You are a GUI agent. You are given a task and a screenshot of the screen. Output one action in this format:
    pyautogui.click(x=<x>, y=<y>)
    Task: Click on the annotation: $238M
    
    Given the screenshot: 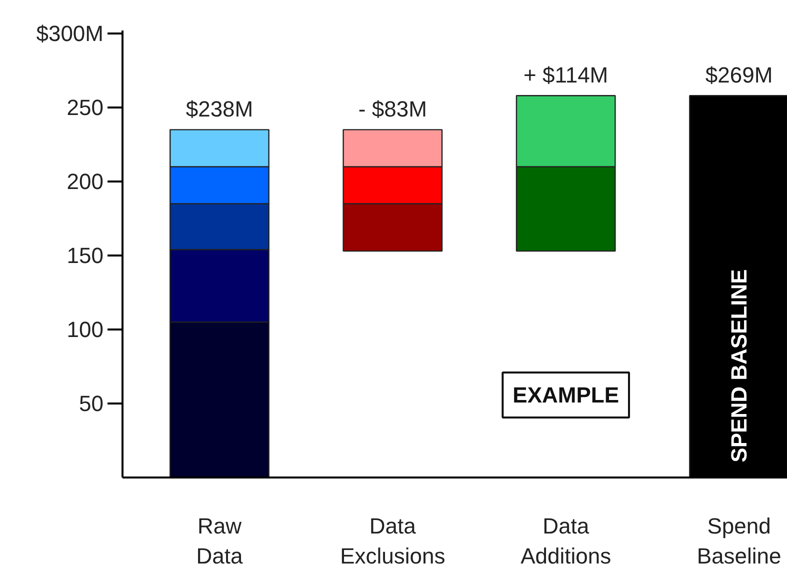 What is the action you would take?
    pyautogui.click(x=220, y=109)
    